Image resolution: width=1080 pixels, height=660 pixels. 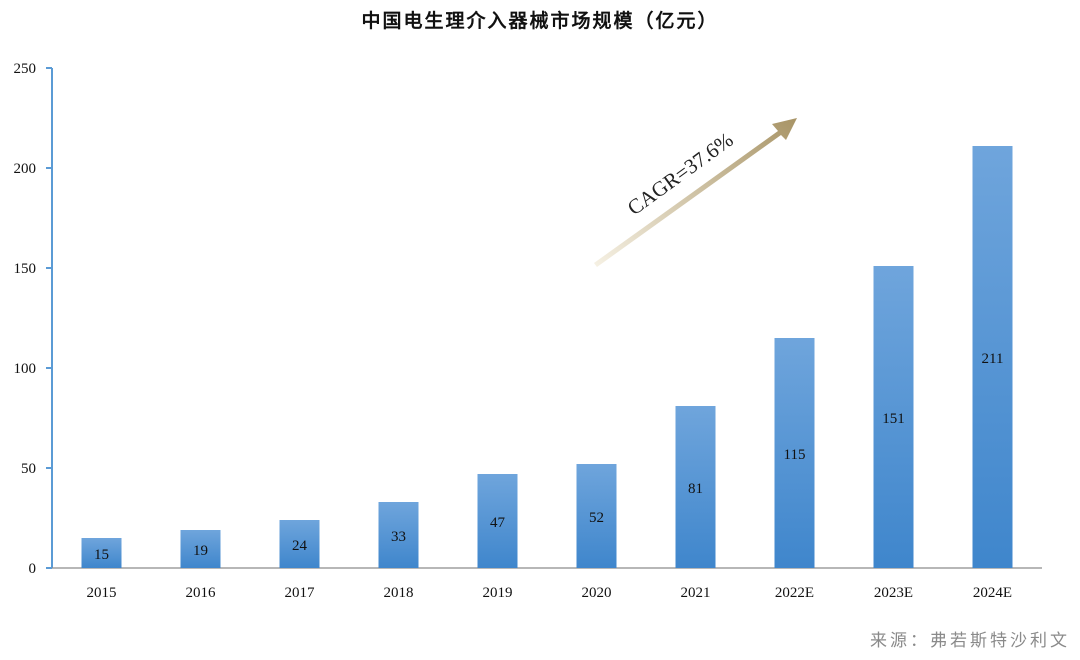 What do you see at coordinates (25, 169) in the screenshot?
I see `y-tick-label: 200` at bounding box center [25, 169].